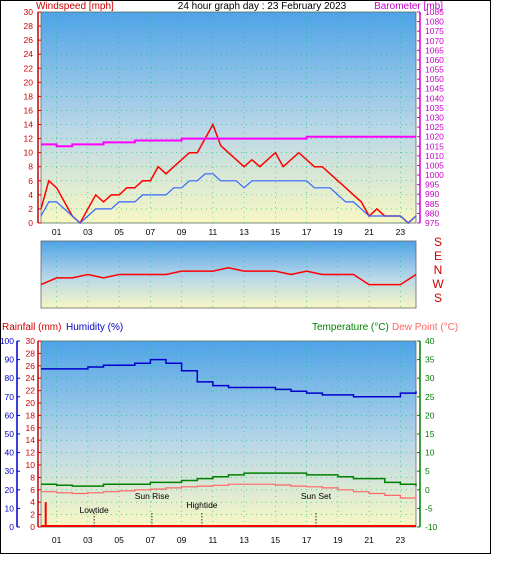 The height and width of the screenshot is (568, 529). What do you see at coordinates (29, 125) in the screenshot?
I see `windspeed-tick-label: 14` at bounding box center [29, 125].